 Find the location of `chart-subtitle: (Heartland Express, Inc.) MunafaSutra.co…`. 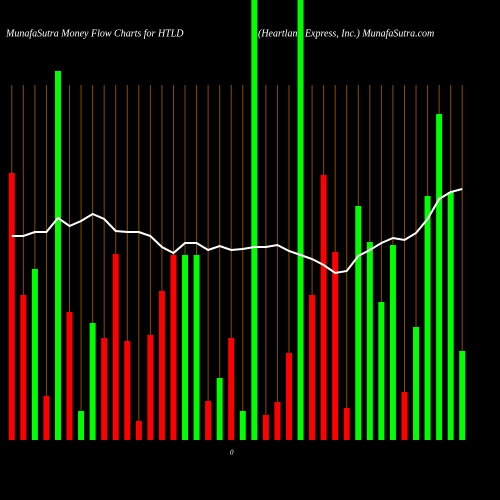

chart-subtitle: (Heartland Express, Inc.) MunafaSutra.co… is located at coordinates (346, 33).